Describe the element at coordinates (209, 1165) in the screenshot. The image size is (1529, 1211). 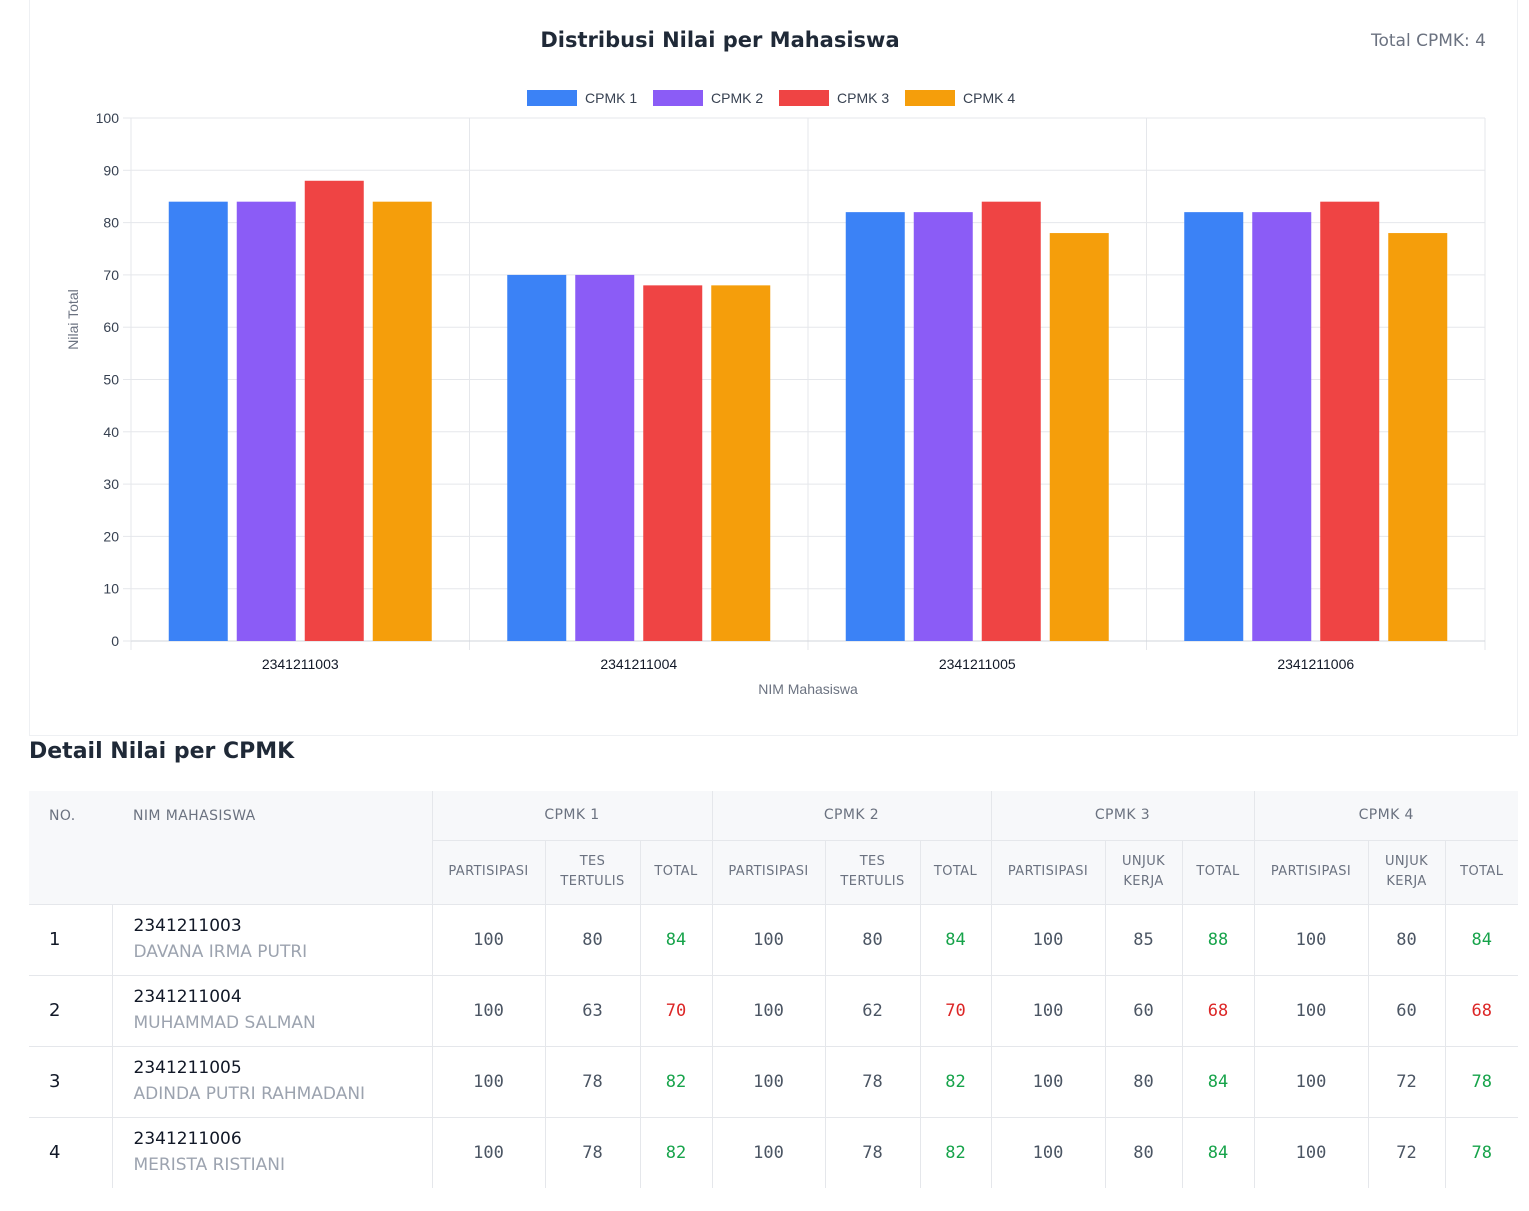
I see `student-name: MERISTA RISTIANI` at that location.